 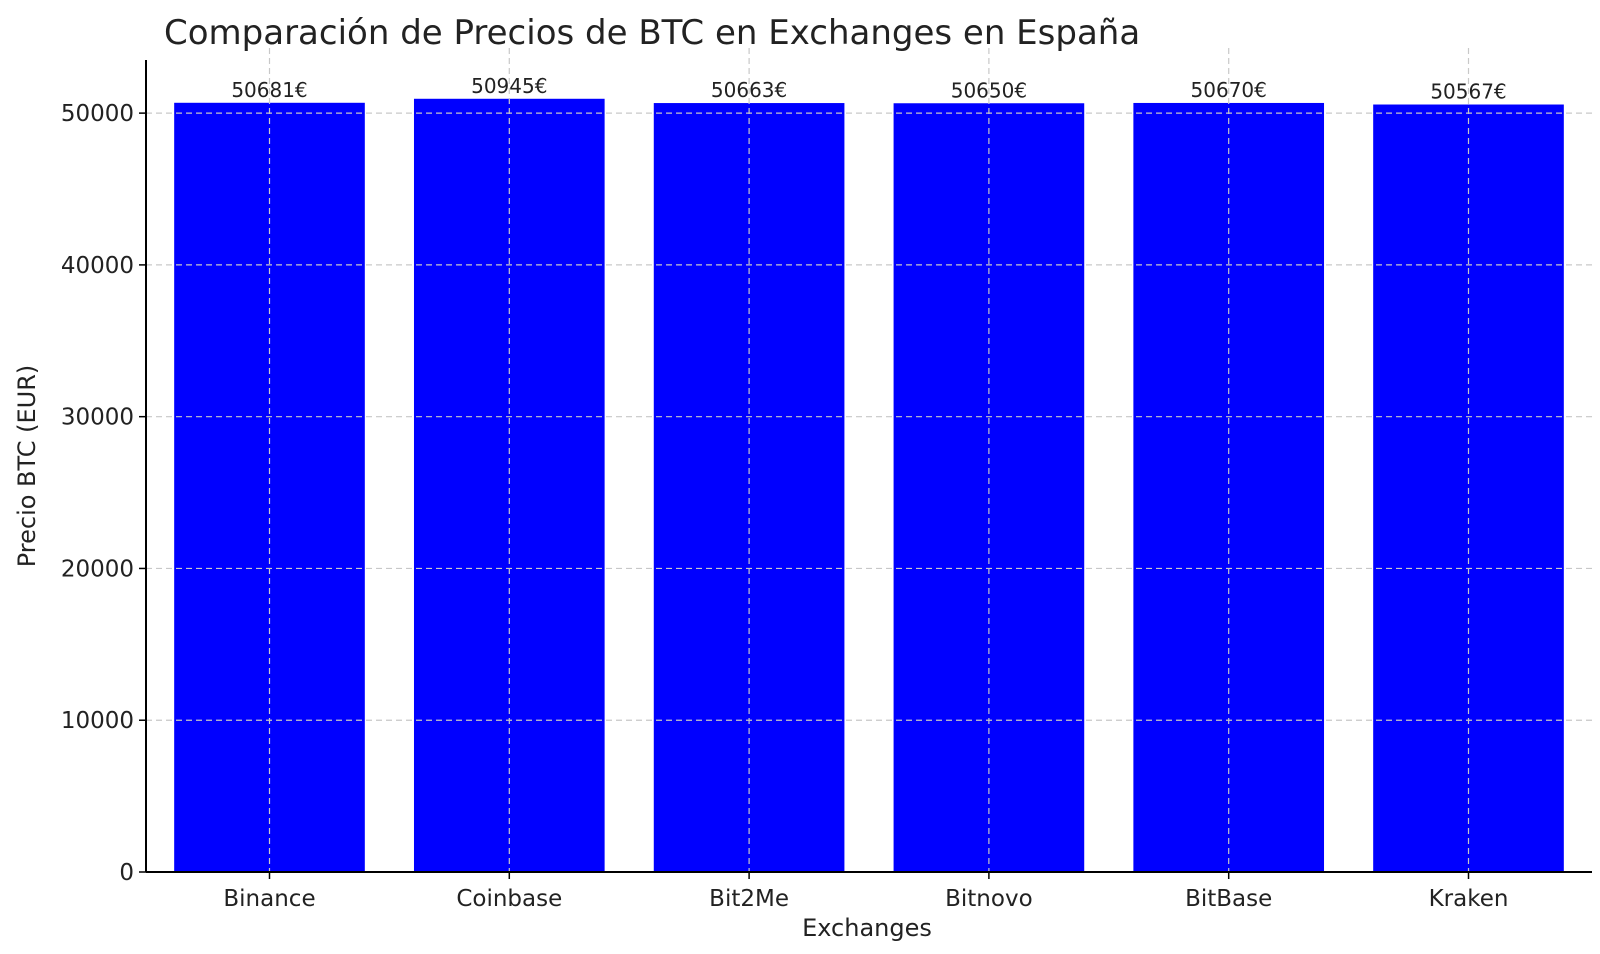 I want to click on y-tick-label: 0, so click(x=126, y=873).